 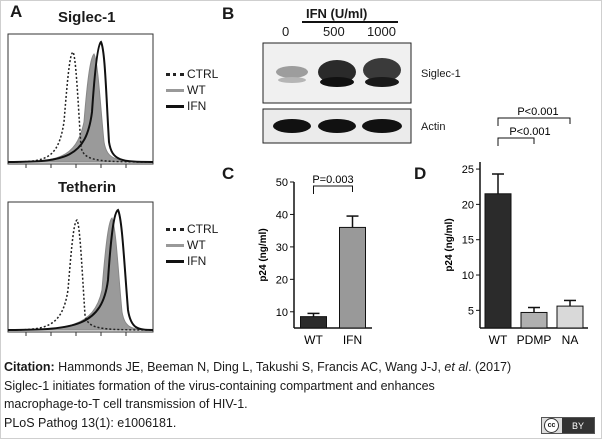 What do you see at coordinates (570, 340) in the screenshot?
I see `x-tick-label: NA` at bounding box center [570, 340].